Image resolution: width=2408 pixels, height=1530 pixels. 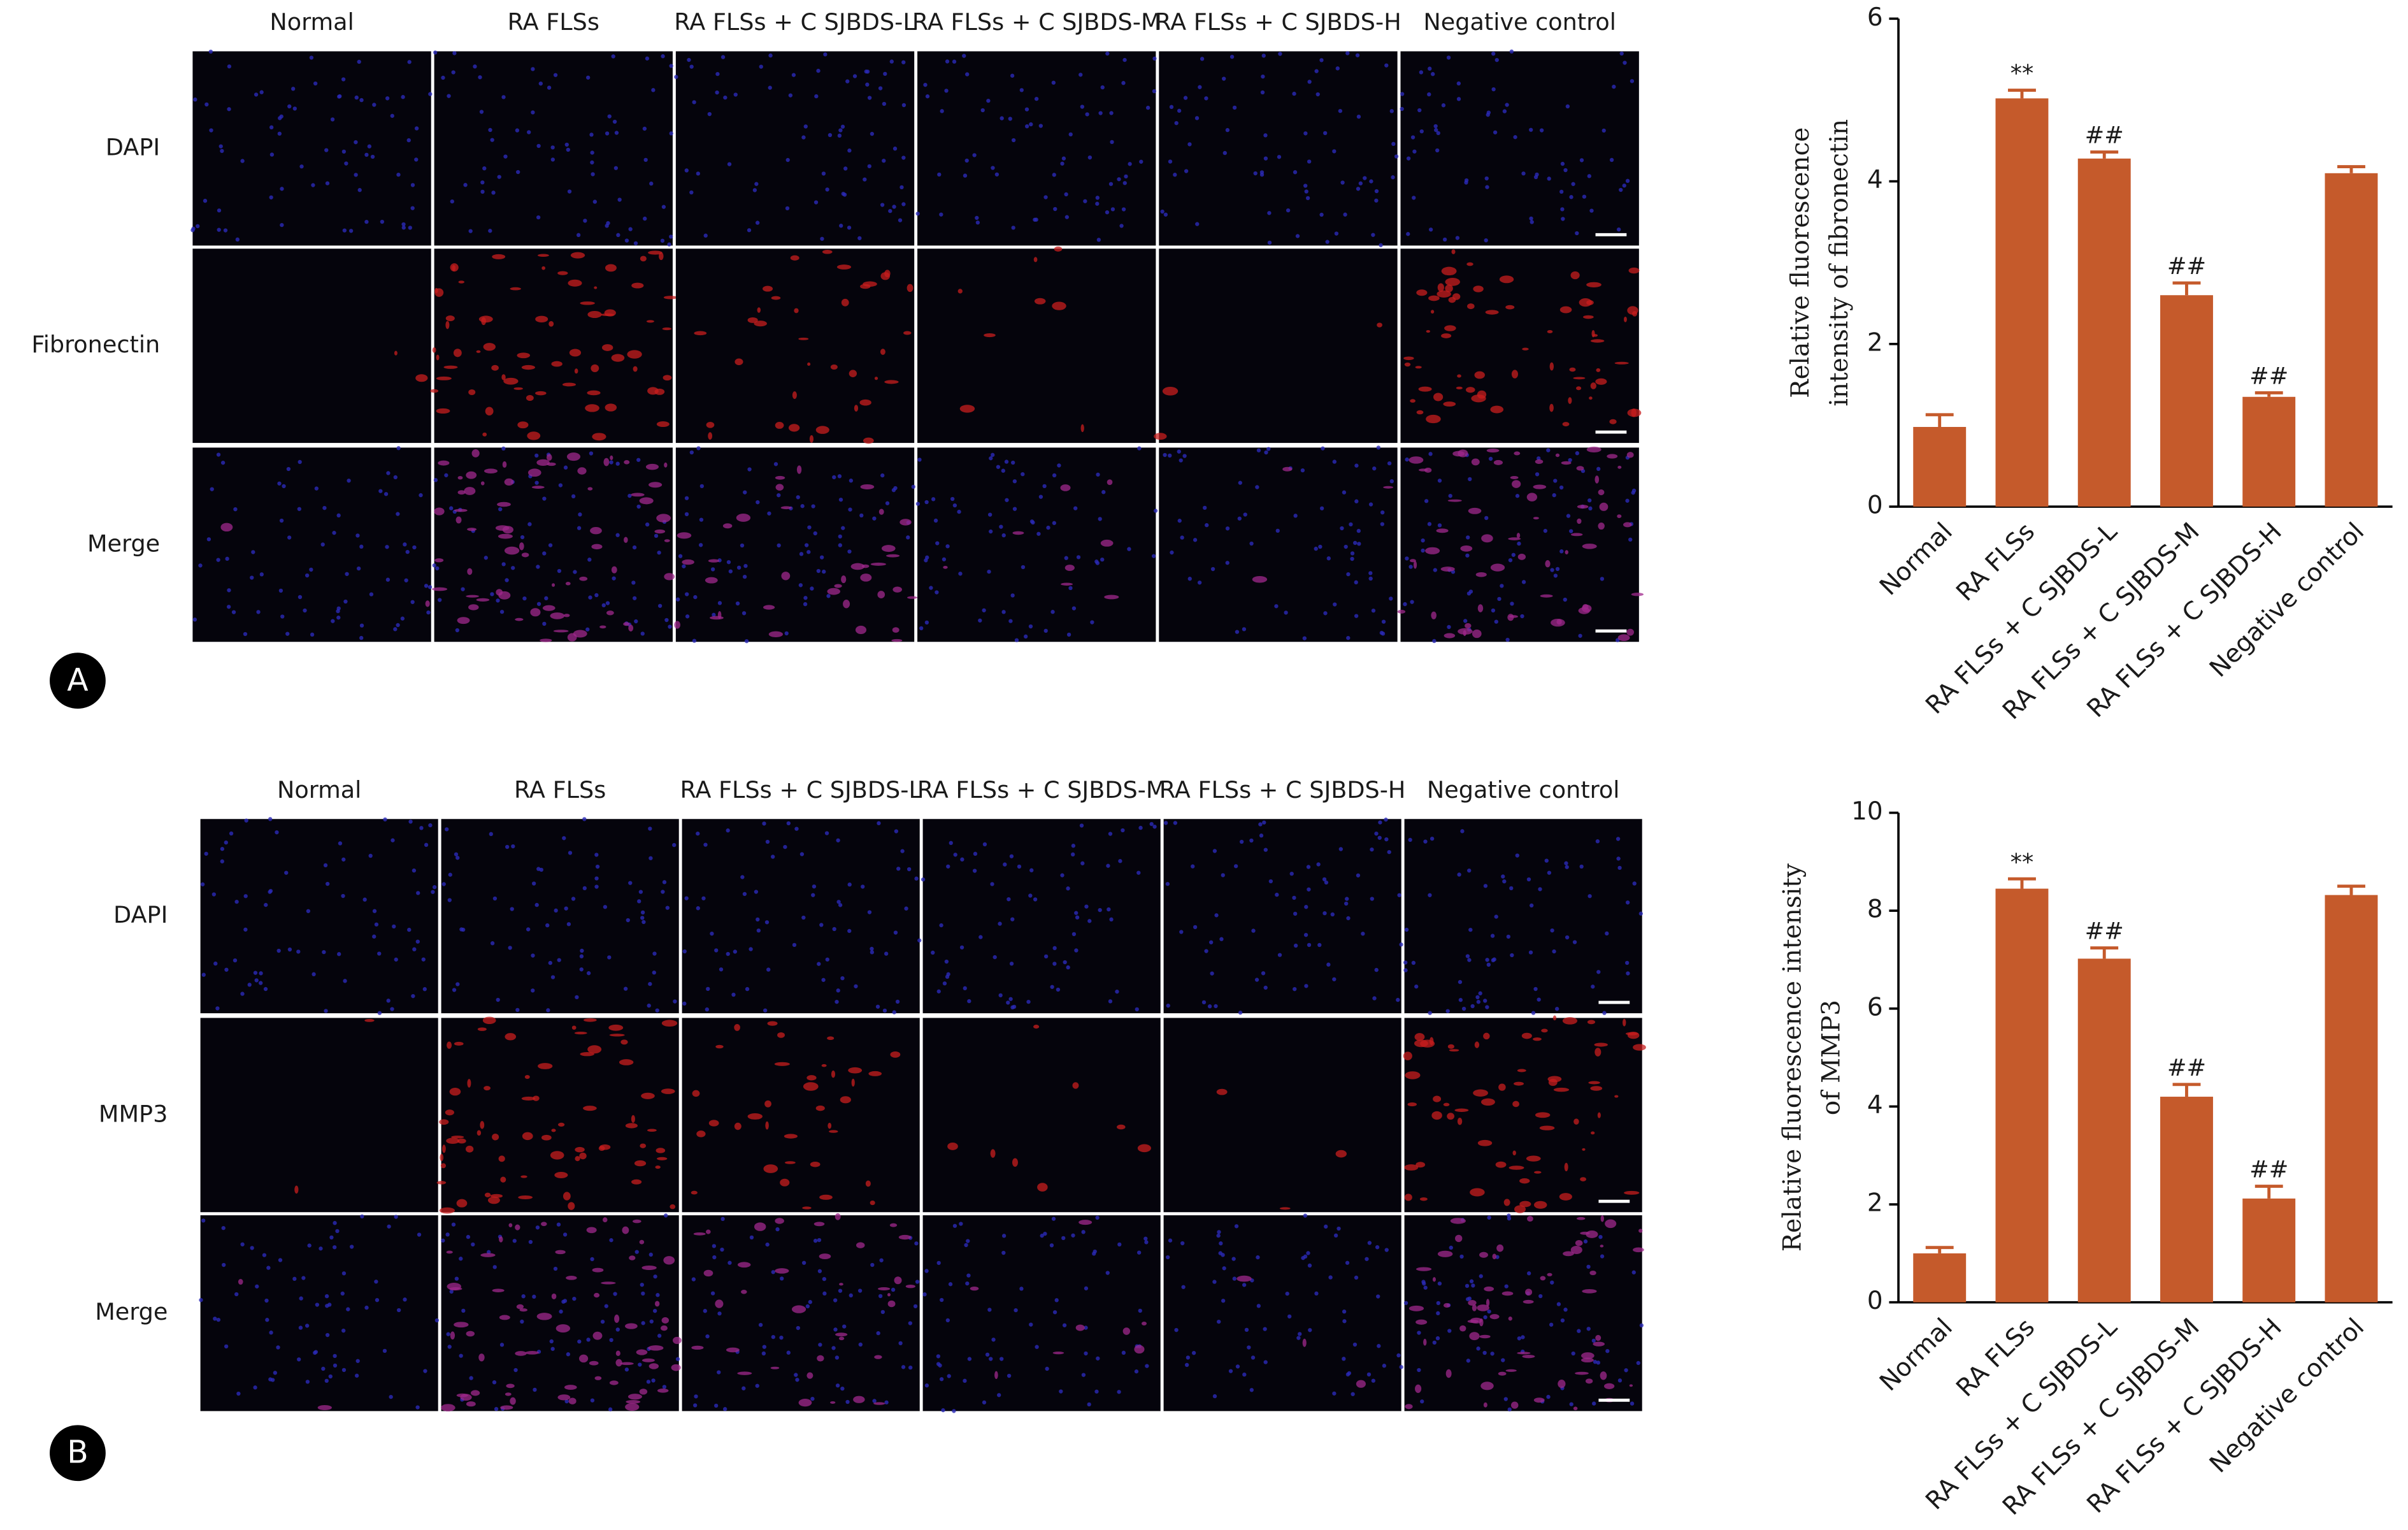 I want to click on significance-mark: ##, so click(x=2104, y=135).